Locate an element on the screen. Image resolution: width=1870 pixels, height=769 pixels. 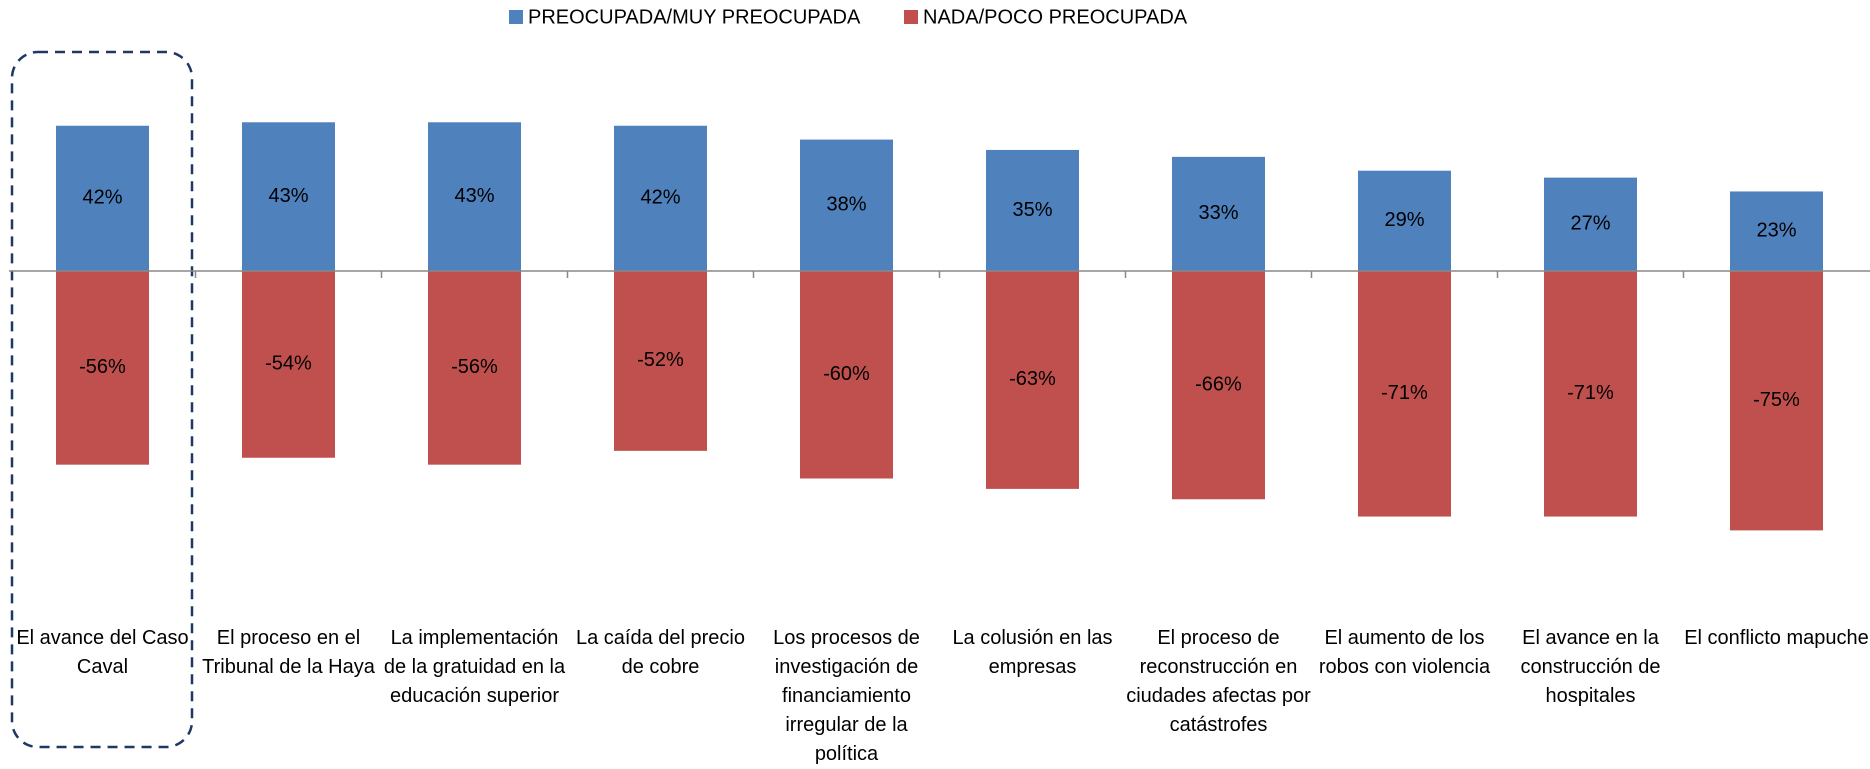
category-label: El aumento de los robos con violencia is located at coordinates (1404, 652).